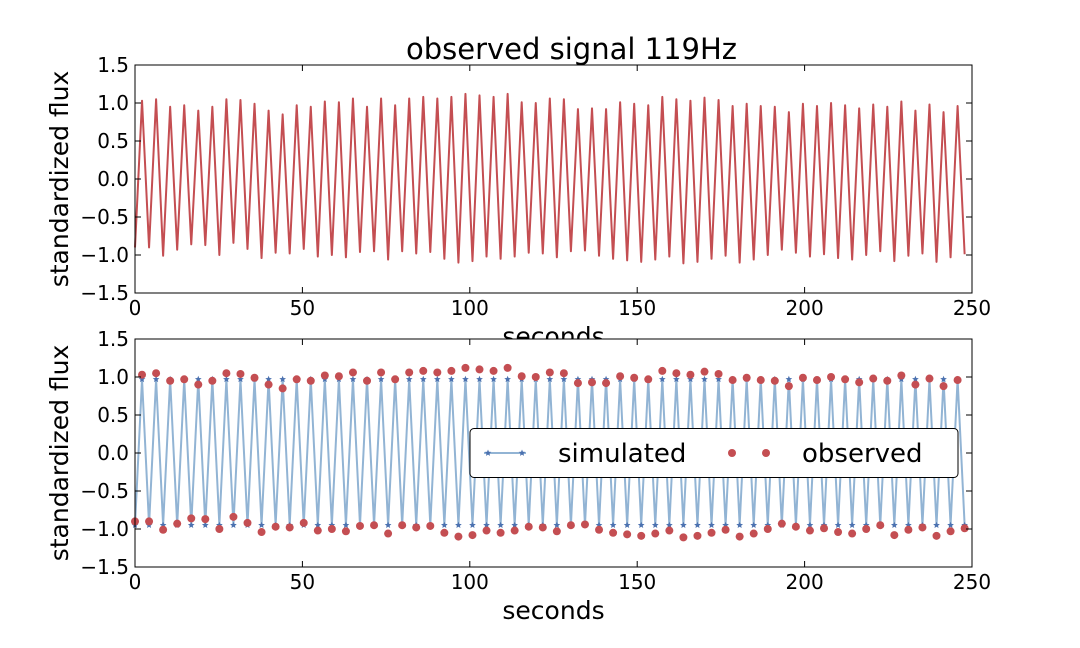 The width and height of the screenshot is (1080, 648). Describe the element at coordinates (113, 415) in the screenshot. I see `y-tick-label: 0.5` at that location.